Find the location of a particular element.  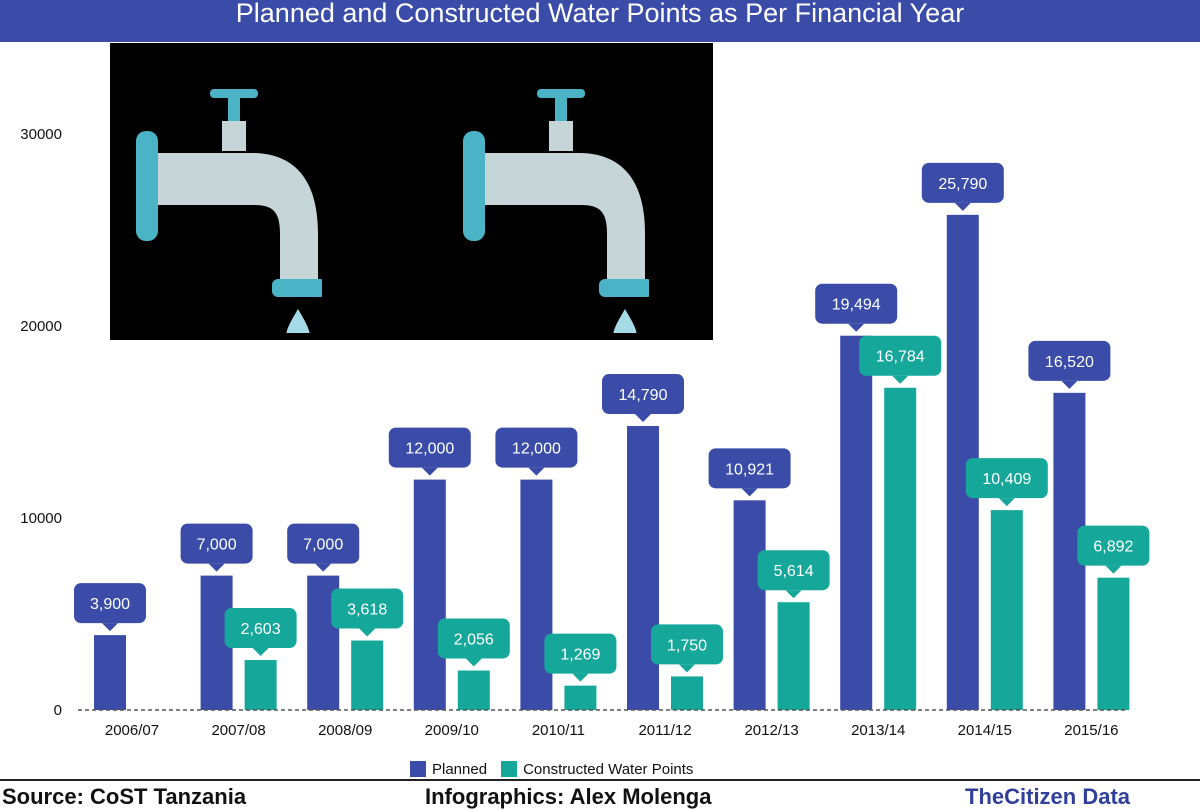

footer-rule is located at coordinates (600, 780).